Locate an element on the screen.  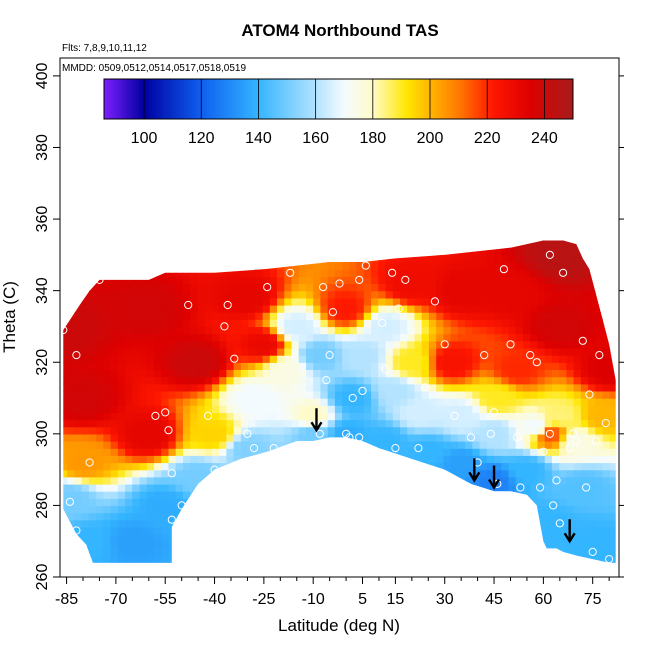
field-cell-2065 is located at coordinates (375, 559).